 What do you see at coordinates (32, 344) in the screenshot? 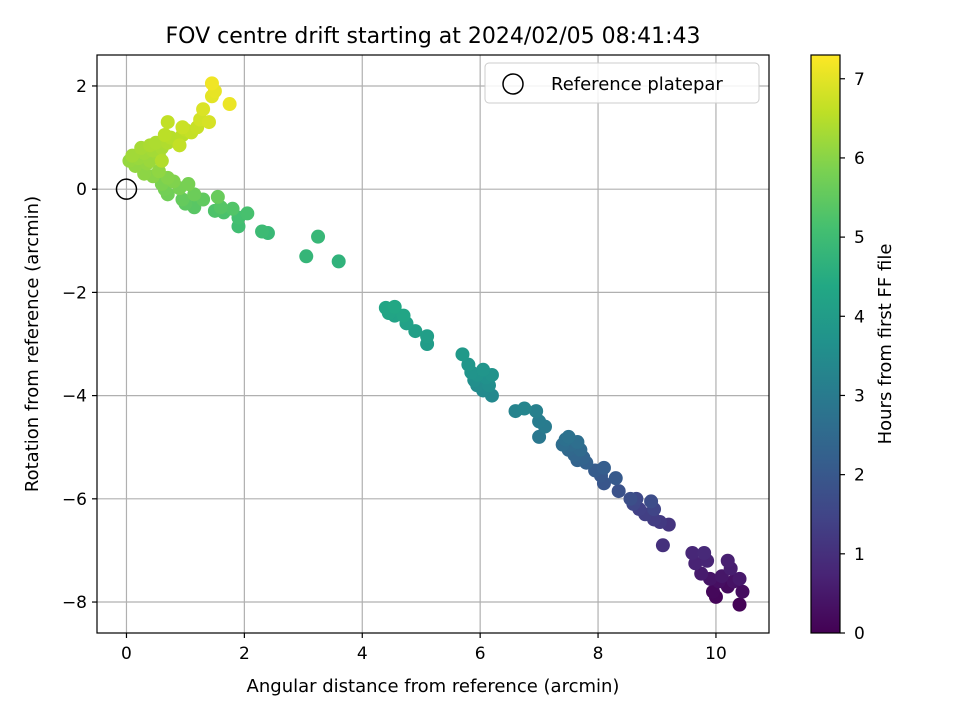
I see `y-axis-label: Rotation from reference (arcmin)` at bounding box center [32, 344].